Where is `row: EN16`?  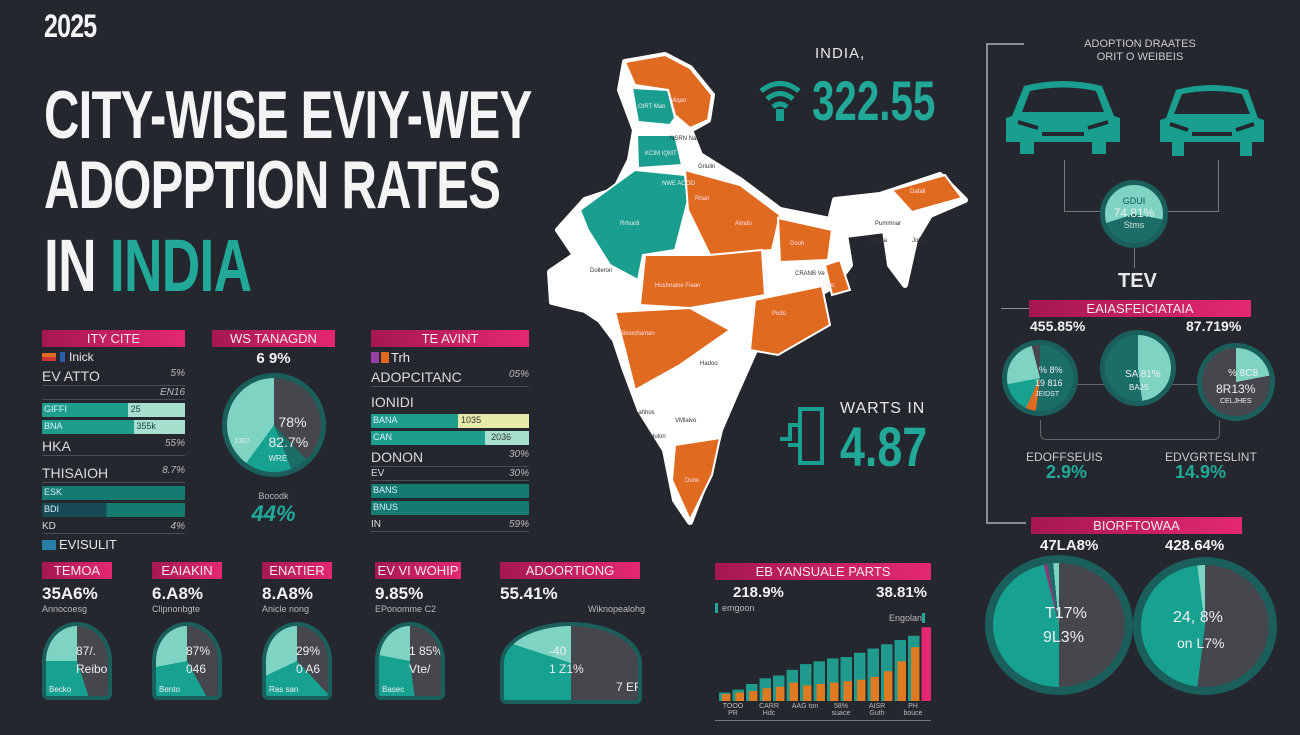
row: EN16 is located at coordinates (113, 393).